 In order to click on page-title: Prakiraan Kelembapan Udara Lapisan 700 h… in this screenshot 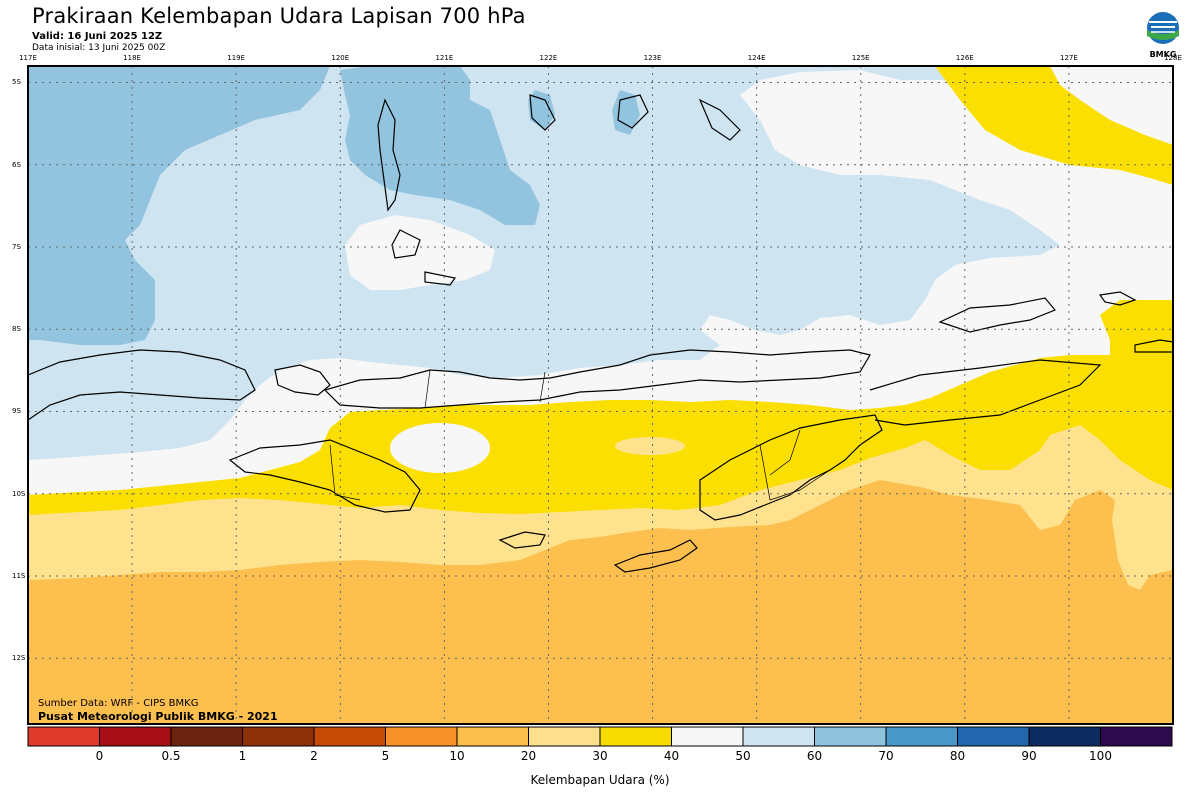, I will do `click(279, 16)`.